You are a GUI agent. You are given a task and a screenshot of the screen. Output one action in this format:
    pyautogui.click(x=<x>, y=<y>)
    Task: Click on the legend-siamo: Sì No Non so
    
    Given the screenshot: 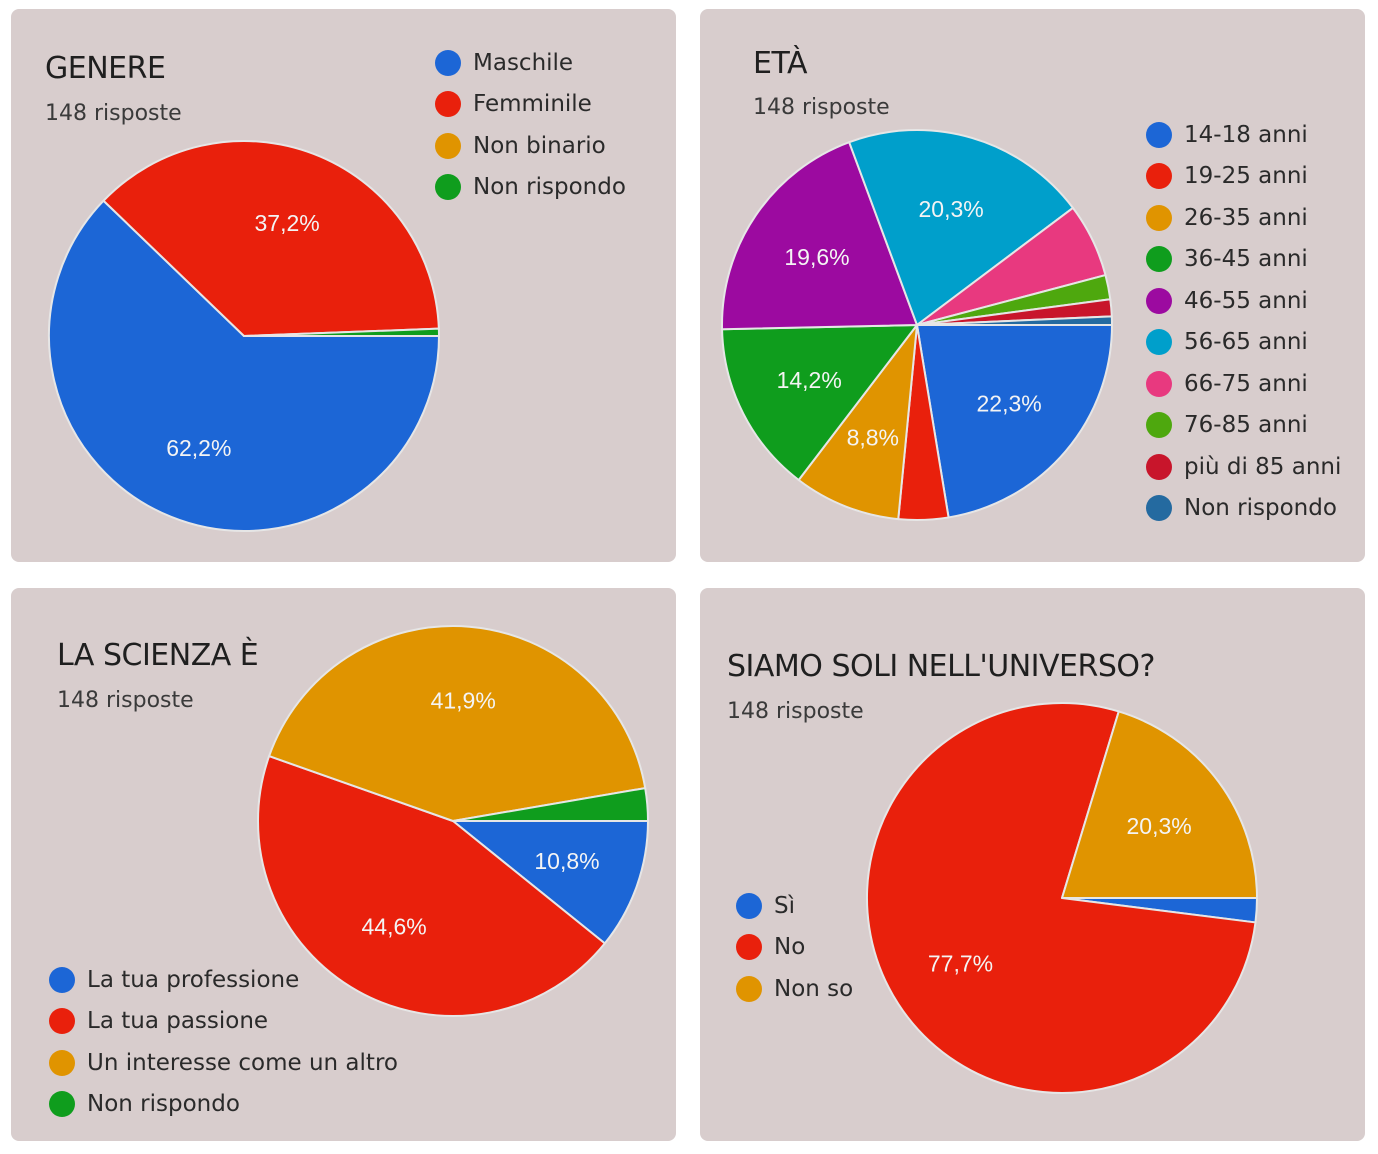 What is the action you would take?
    pyautogui.click(x=794, y=947)
    